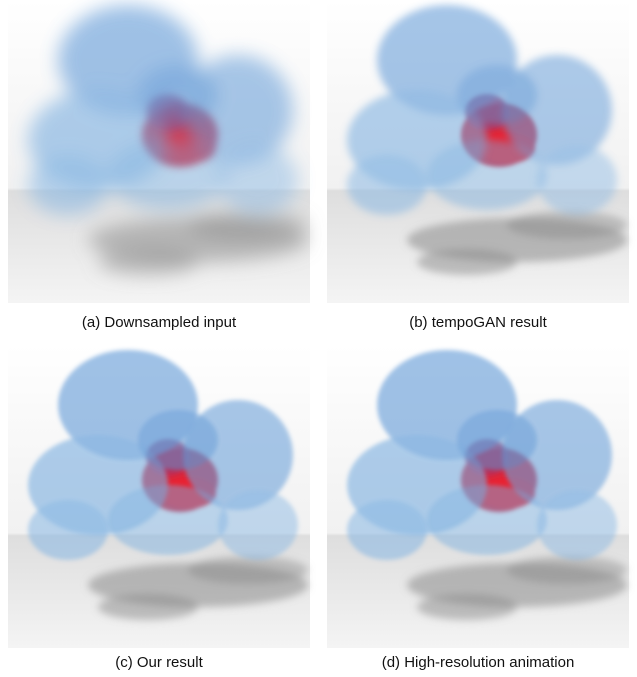 The width and height of the screenshot is (637, 677). I want to click on caption: (b) tempoGAN result, so click(478, 322).